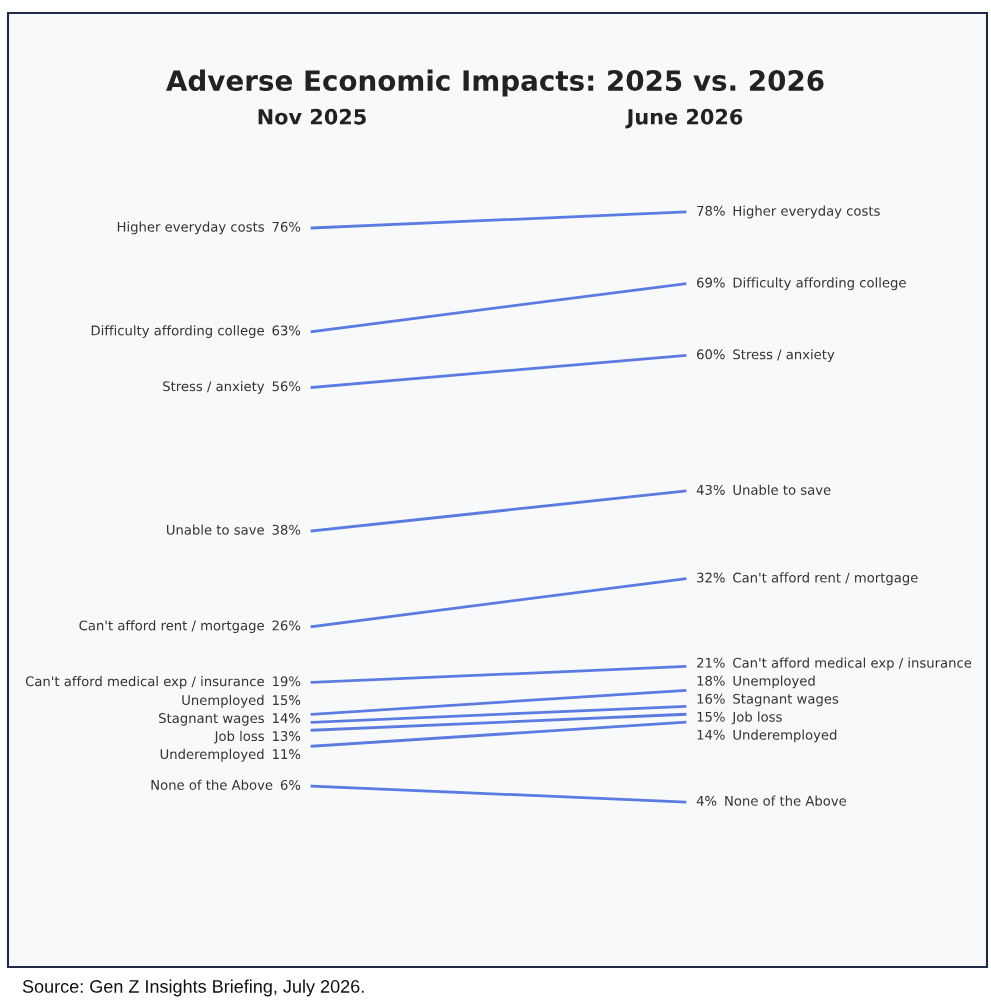 This screenshot has width=991, height=1005. Describe the element at coordinates (286, 330) in the screenshot. I see `data-label: 63%` at that location.